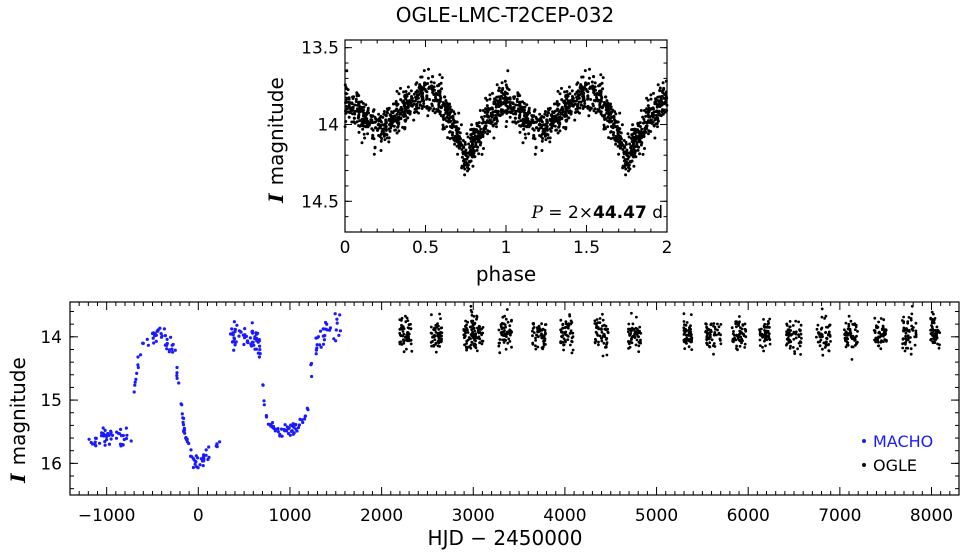  What do you see at coordinates (506, 136) in the screenshot?
I see `phase-plot-frame` at bounding box center [506, 136].